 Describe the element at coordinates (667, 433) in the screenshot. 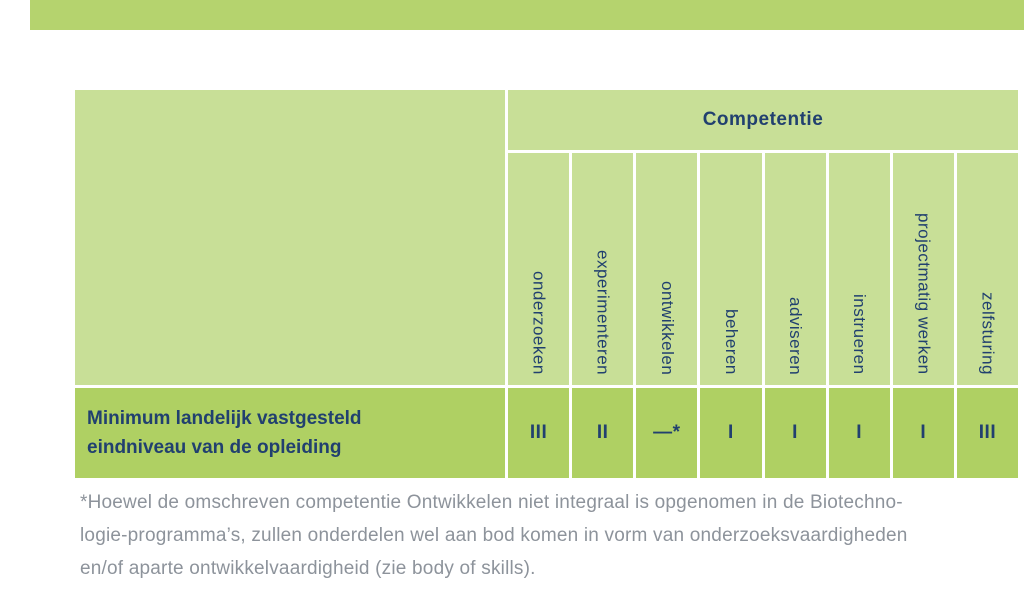

I see `value-ontwikkelen: —*` at that location.